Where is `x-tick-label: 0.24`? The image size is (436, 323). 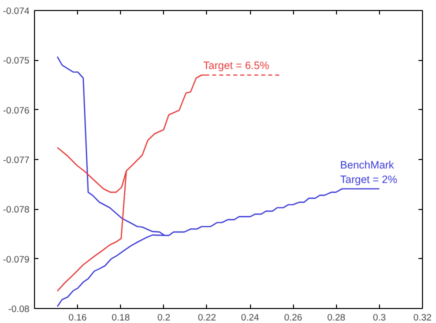 x-tick-label: 0.24 is located at coordinates (250, 317).